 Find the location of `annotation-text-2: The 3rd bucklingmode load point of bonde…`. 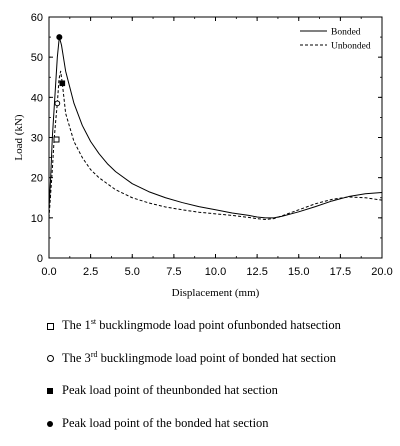

annotation-text-2: The 3rd bucklingmode load point of bonde… is located at coordinates (199, 357).